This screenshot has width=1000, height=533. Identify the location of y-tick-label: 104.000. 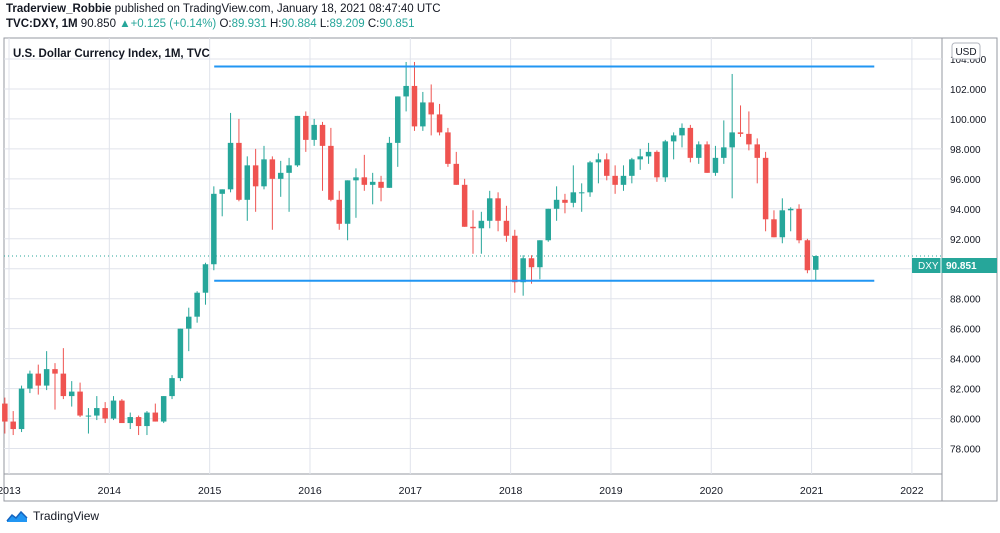
(968, 60).